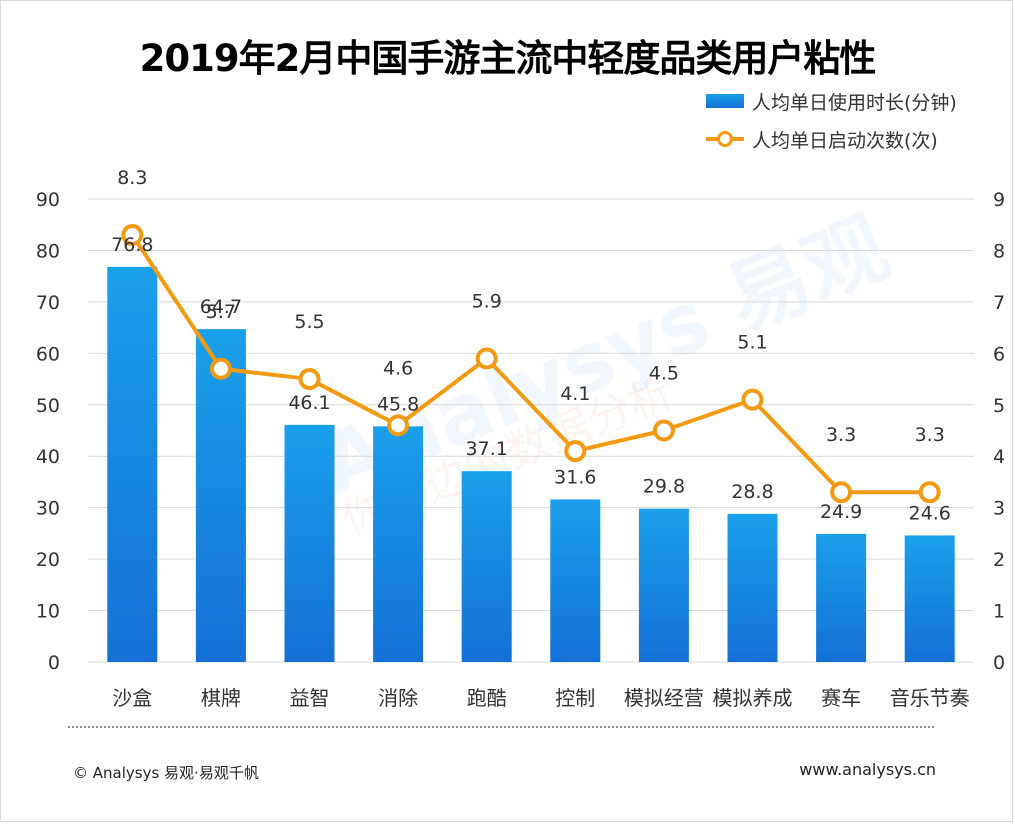 This screenshot has height=824, width=1015. What do you see at coordinates (930, 513) in the screenshot?
I see `bar-value-label: 24.6` at bounding box center [930, 513].